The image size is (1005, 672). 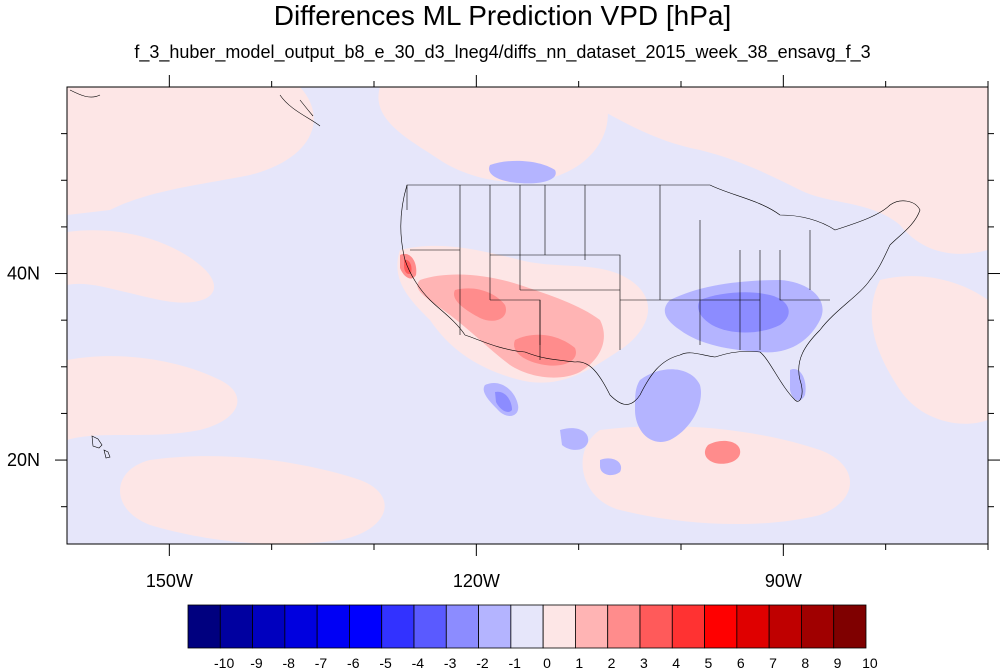 I want to click on colorbar-label: 3, so click(x=644, y=663).